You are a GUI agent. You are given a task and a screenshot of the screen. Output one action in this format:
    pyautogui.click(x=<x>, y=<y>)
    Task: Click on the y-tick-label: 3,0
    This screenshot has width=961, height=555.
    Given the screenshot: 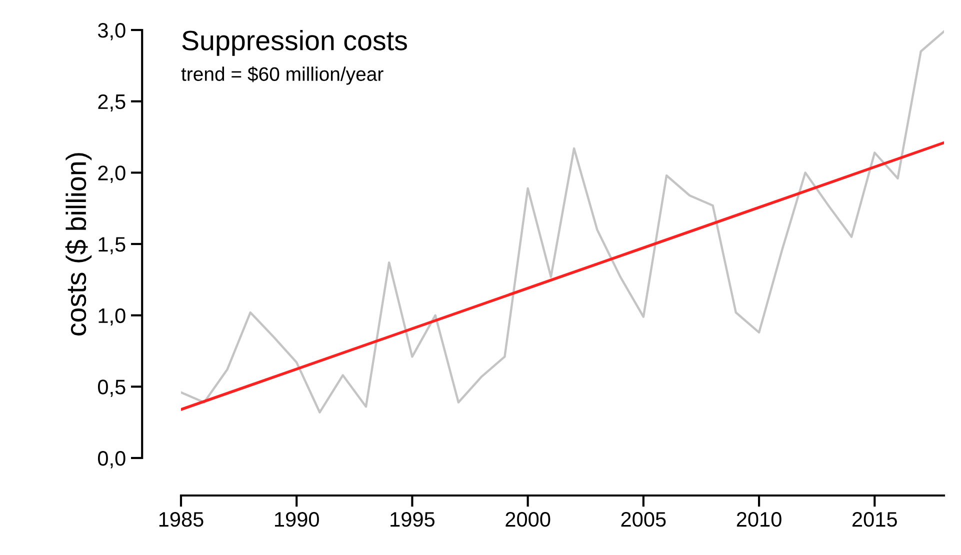 What is the action you would take?
    pyautogui.click(x=112, y=31)
    